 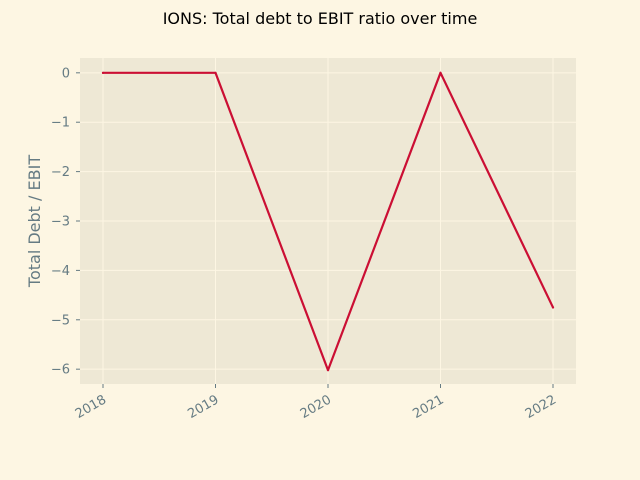 I want to click on y-tick-label: −4, so click(x=60, y=271).